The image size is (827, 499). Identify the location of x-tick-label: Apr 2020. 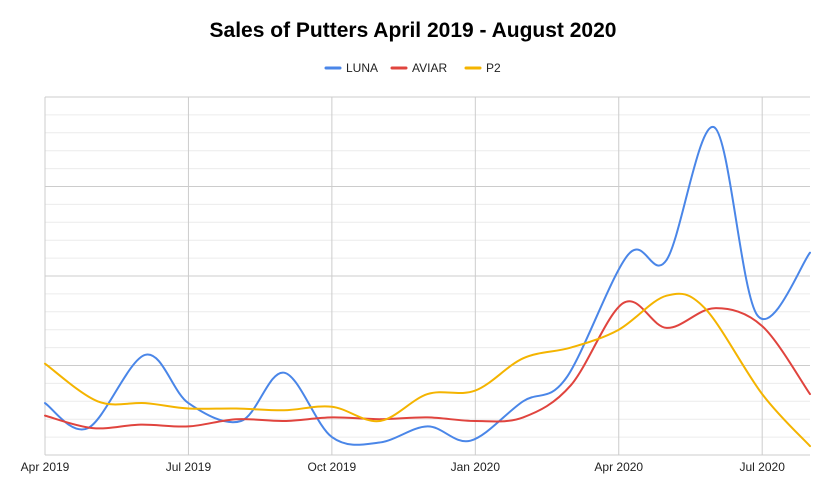
(618, 467).